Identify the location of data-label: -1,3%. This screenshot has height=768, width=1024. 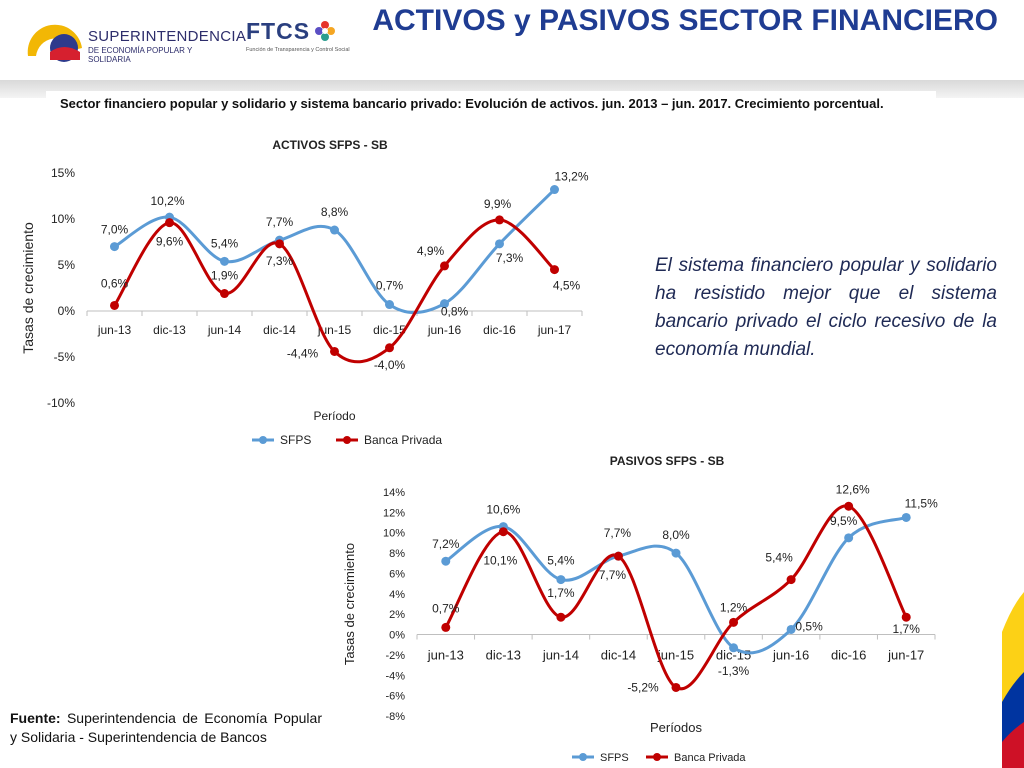
(734, 671).